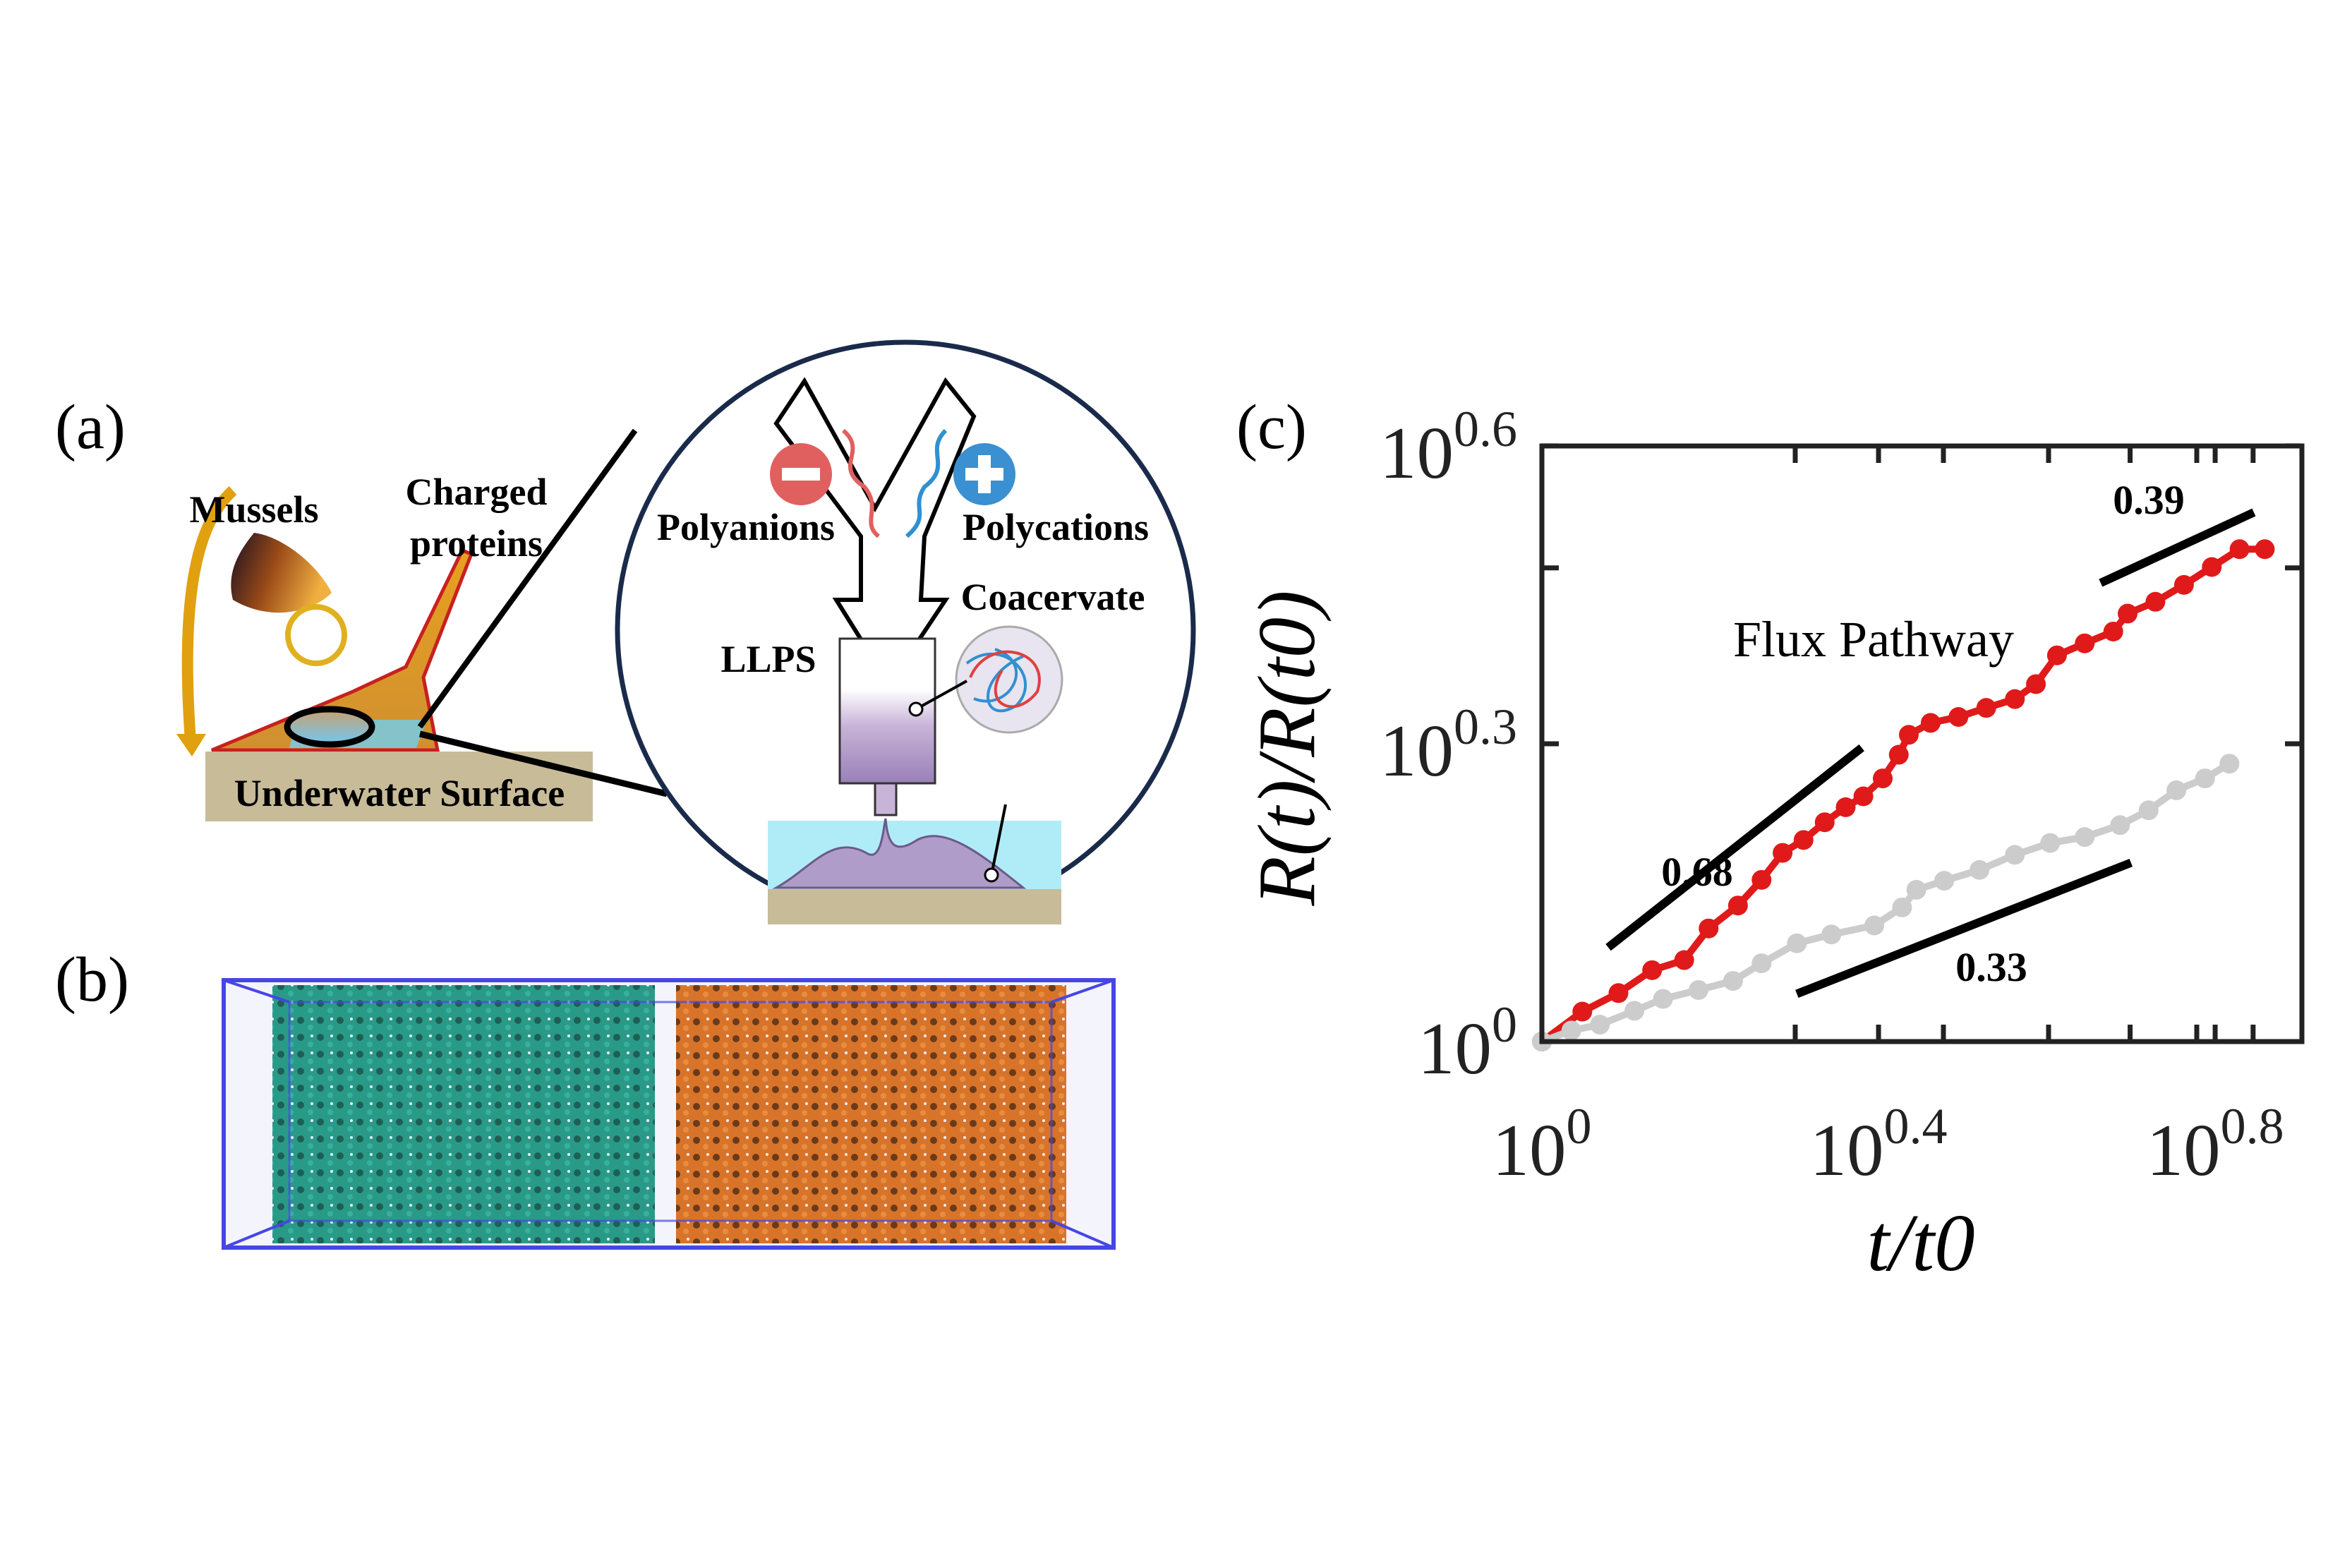 The image size is (2352, 1568). I want to click on x-axis-label: t/t0, so click(1920, 1243).